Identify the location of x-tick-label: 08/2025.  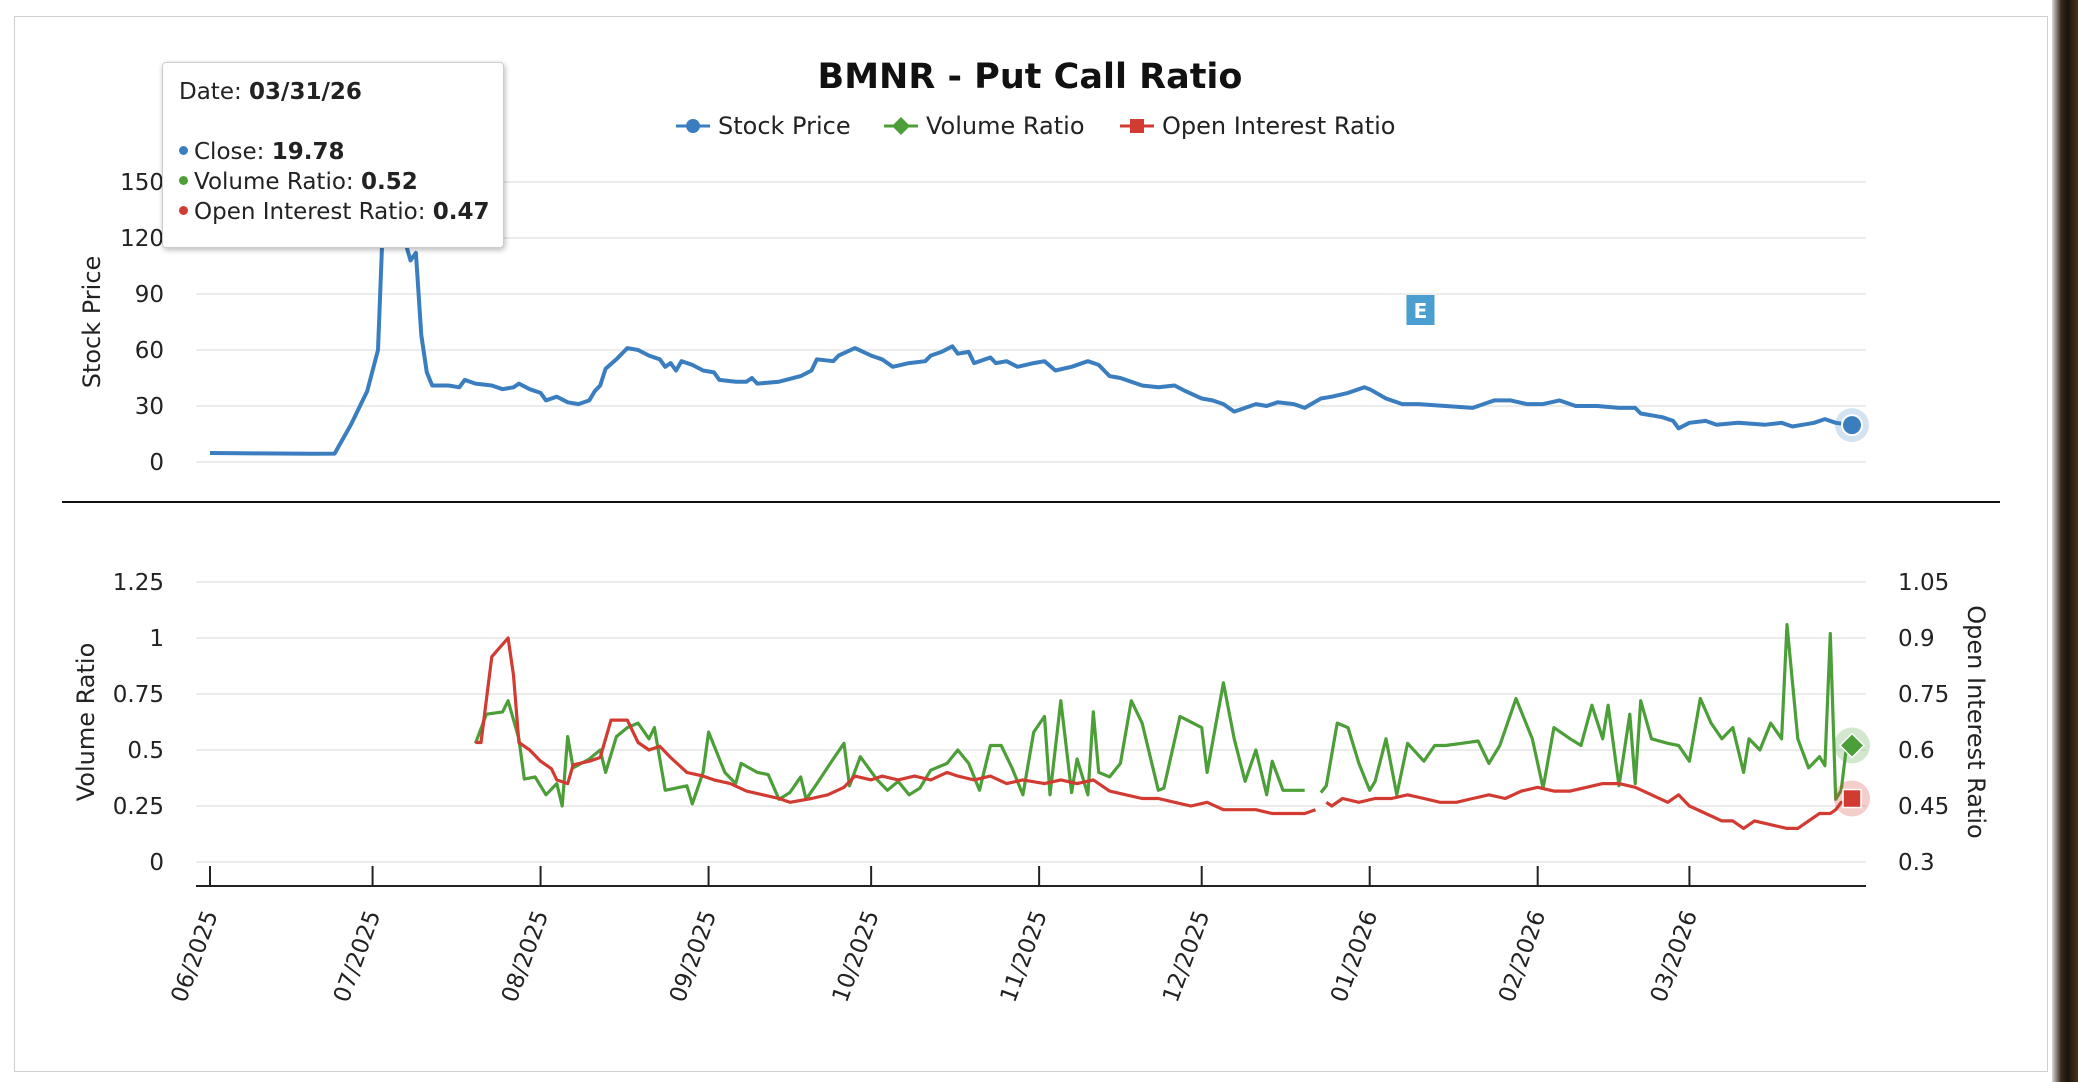
(525, 956).